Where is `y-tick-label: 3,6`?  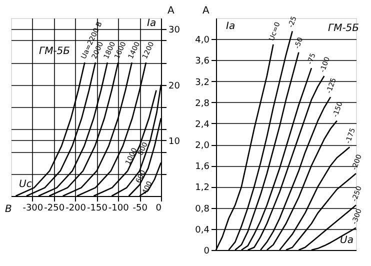 y-tick-label: 3,6 is located at coordinates (202, 61).